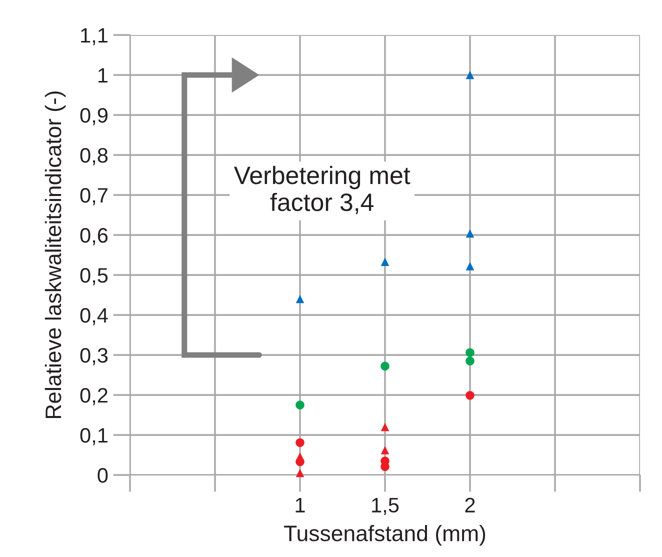 This screenshot has width=662, height=557. What do you see at coordinates (94, 237) in the screenshot?
I see `y-tick-label: 0,6` at bounding box center [94, 237].